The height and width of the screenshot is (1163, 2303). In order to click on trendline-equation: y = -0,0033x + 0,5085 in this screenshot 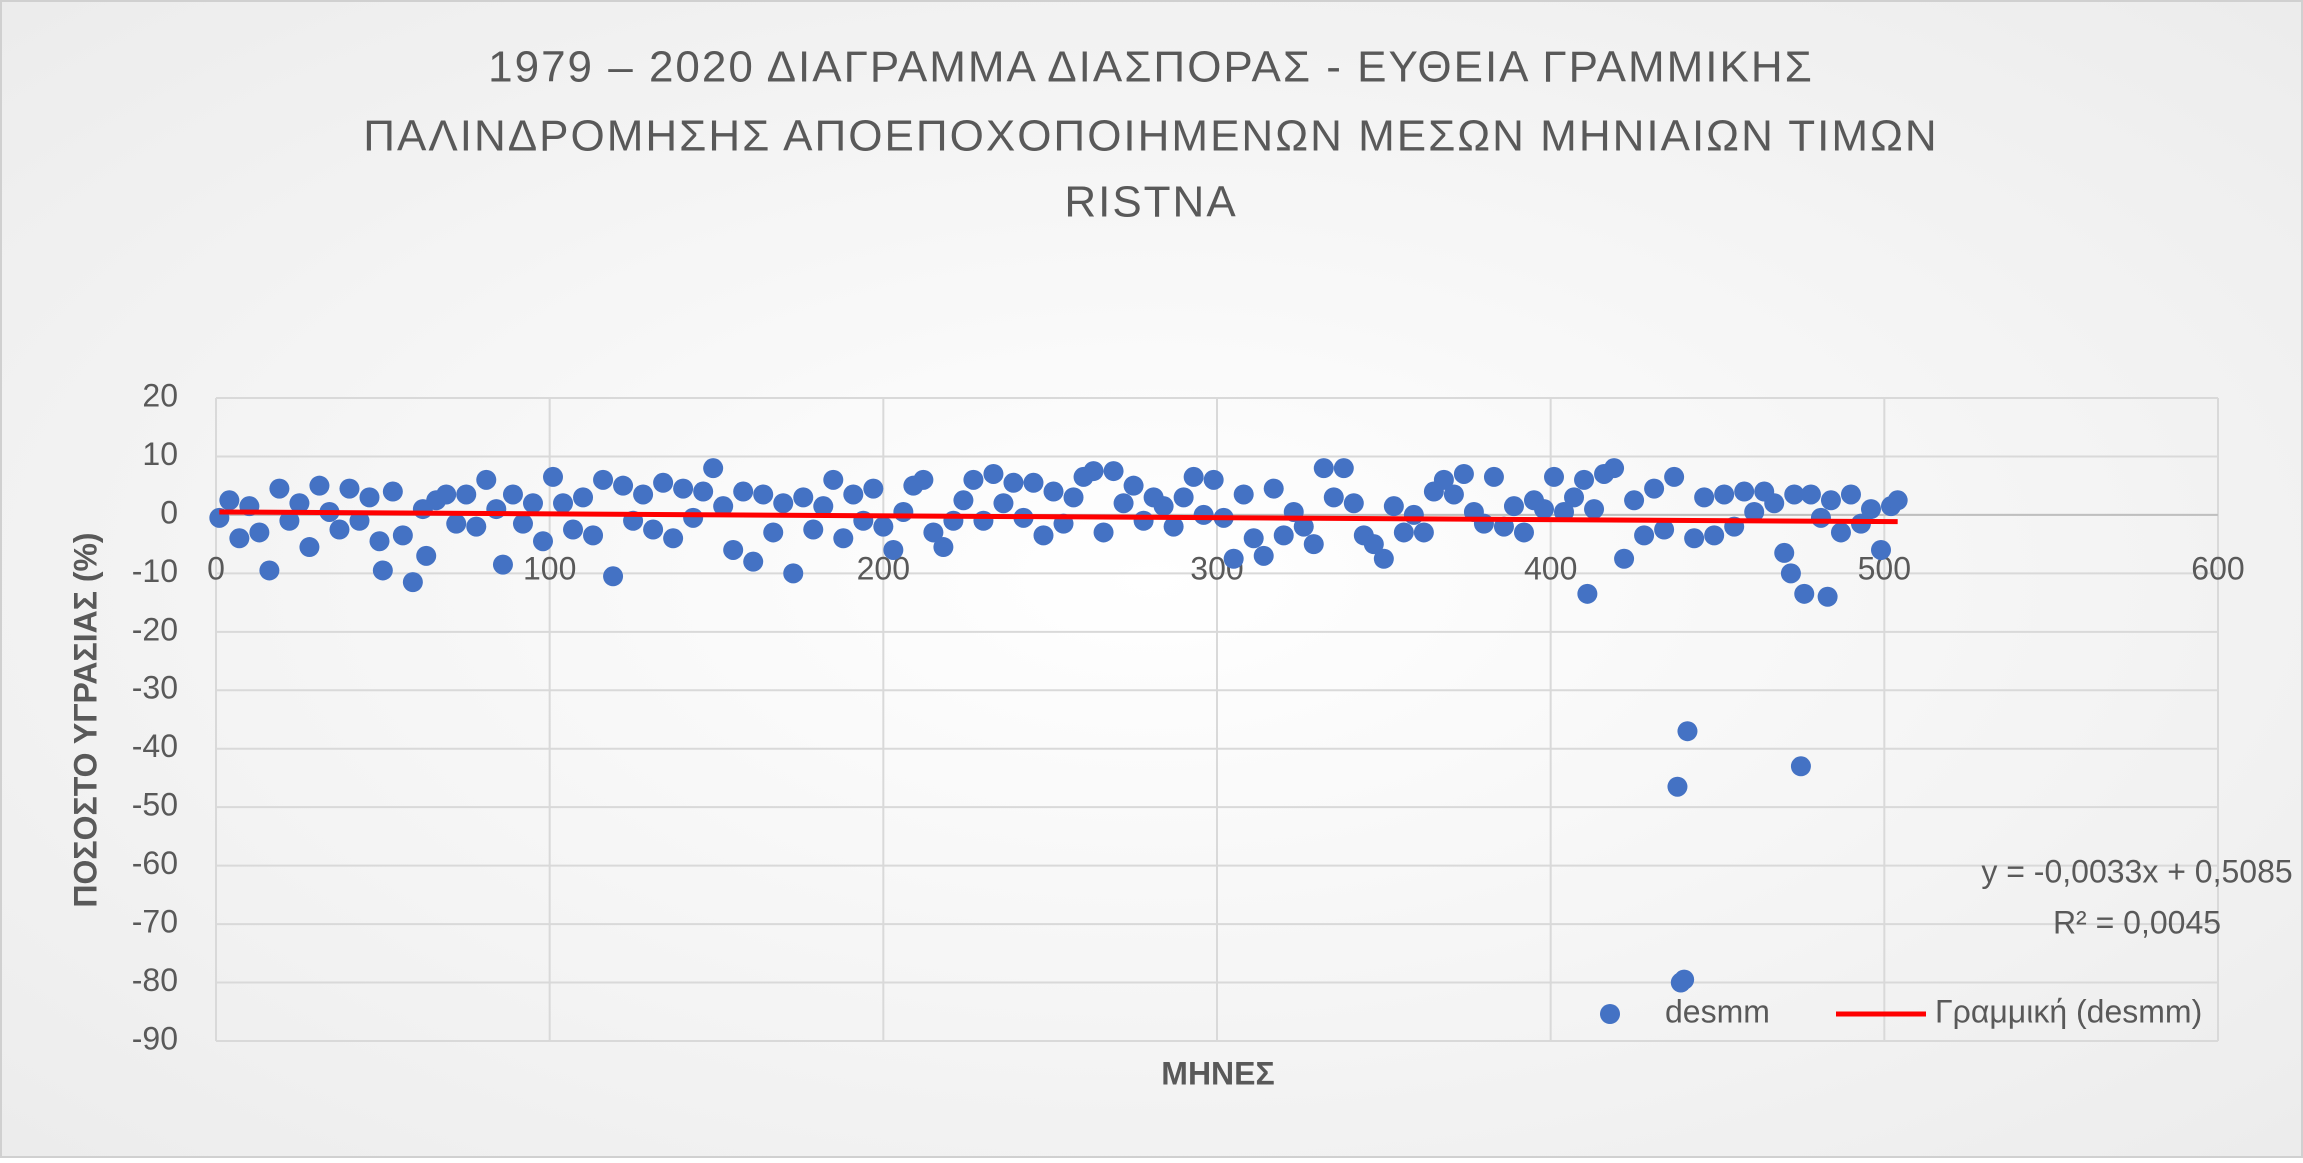, I will do `click(2136, 871)`.